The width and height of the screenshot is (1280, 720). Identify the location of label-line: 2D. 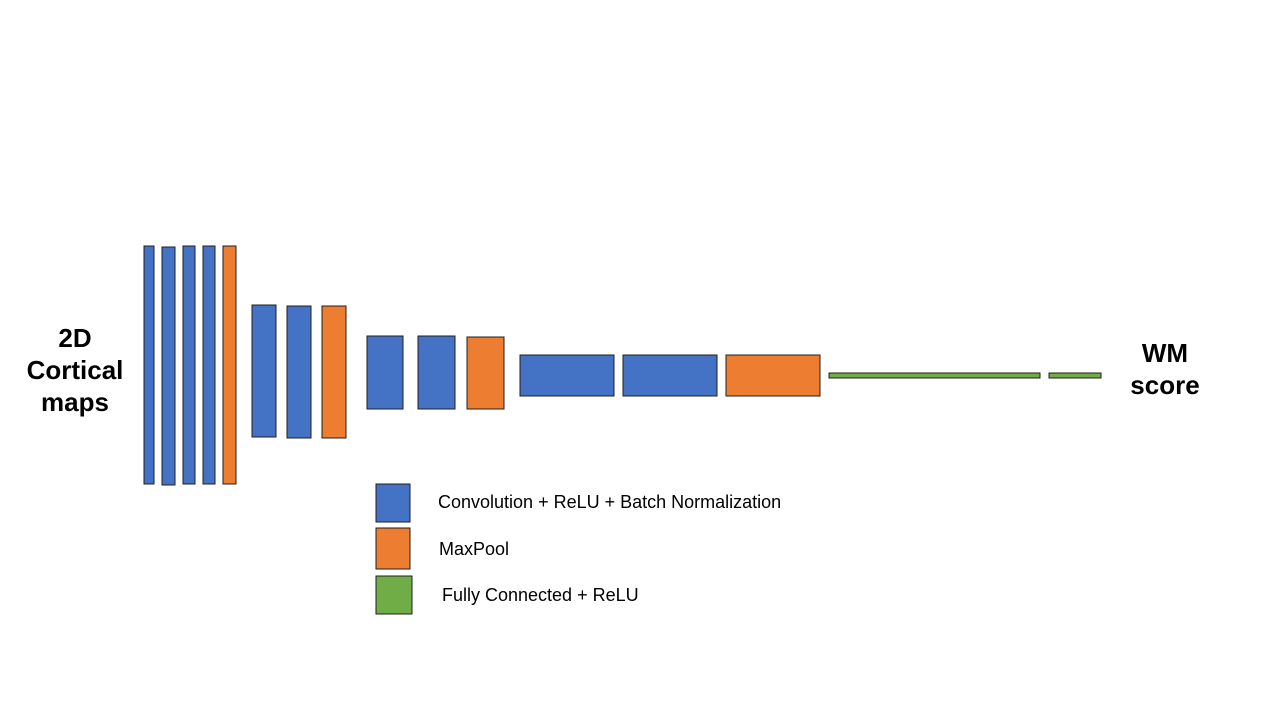
(74, 338).